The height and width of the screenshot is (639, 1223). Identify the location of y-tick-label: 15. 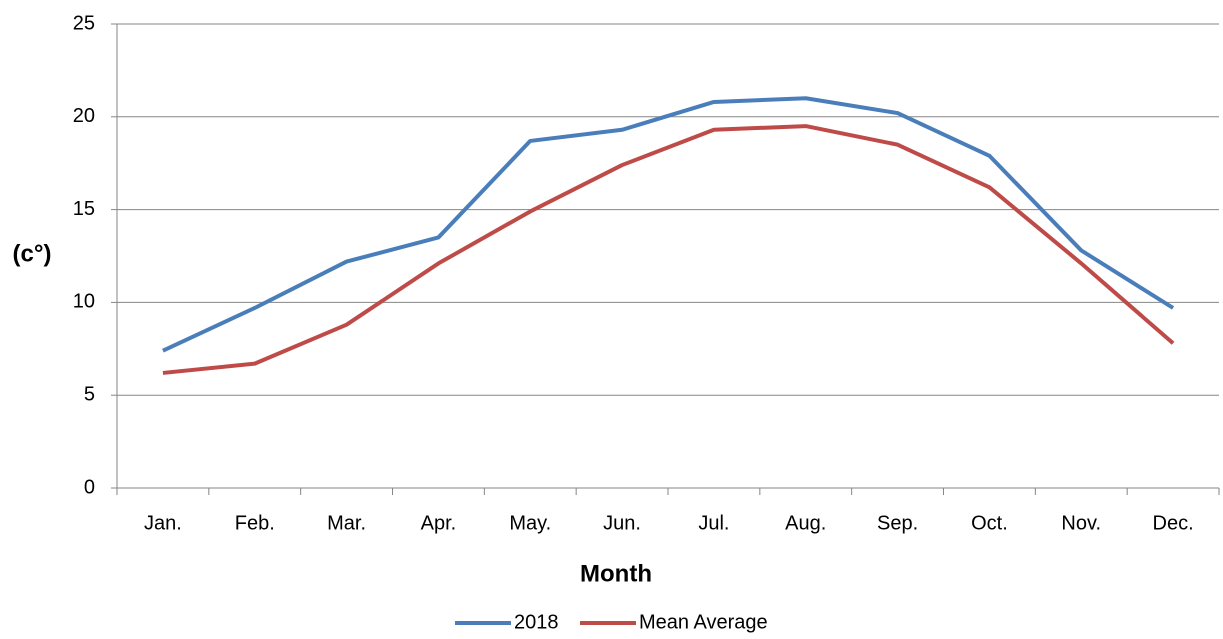
(84, 209).